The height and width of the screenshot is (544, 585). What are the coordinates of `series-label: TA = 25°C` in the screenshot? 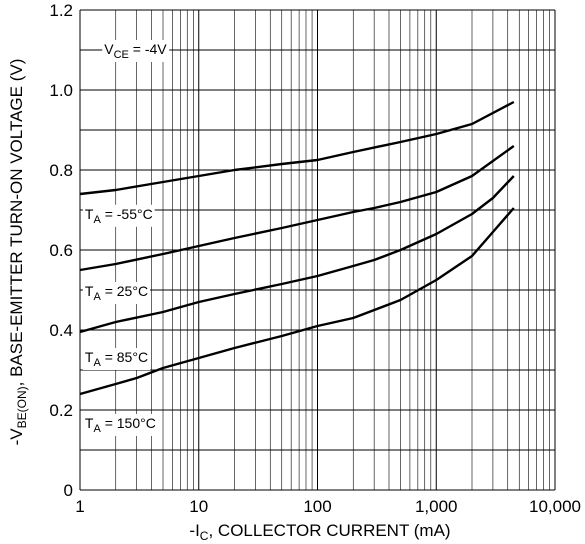 It's located at (116, 293).